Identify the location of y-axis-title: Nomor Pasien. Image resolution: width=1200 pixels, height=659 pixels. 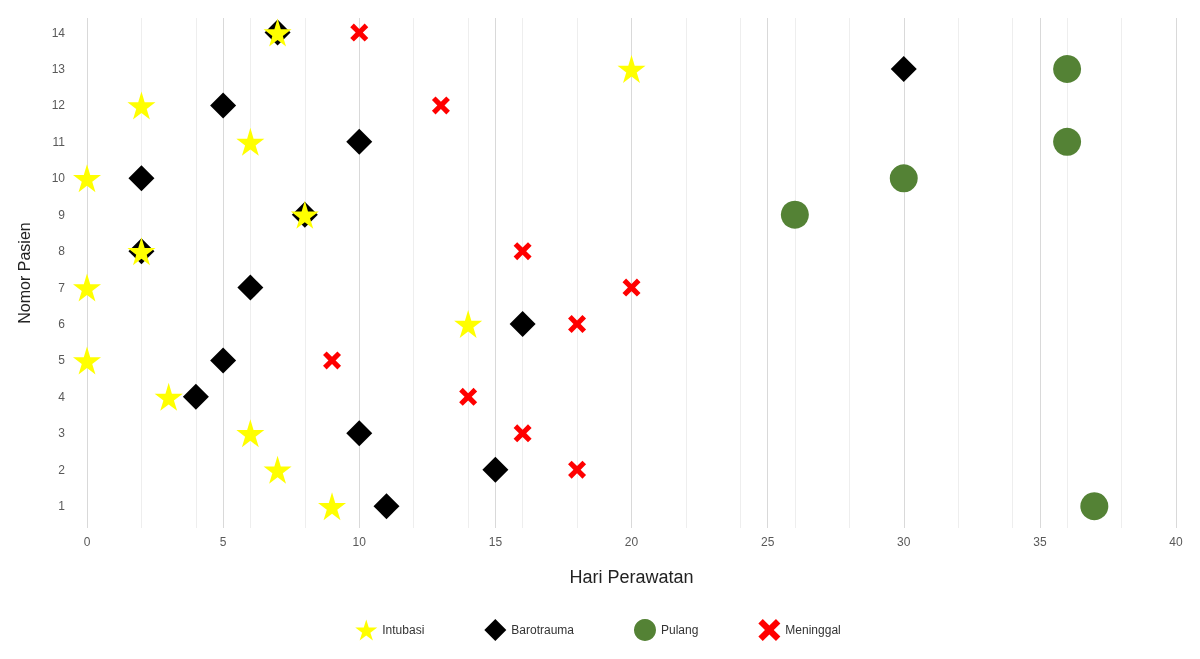
(24, 273).